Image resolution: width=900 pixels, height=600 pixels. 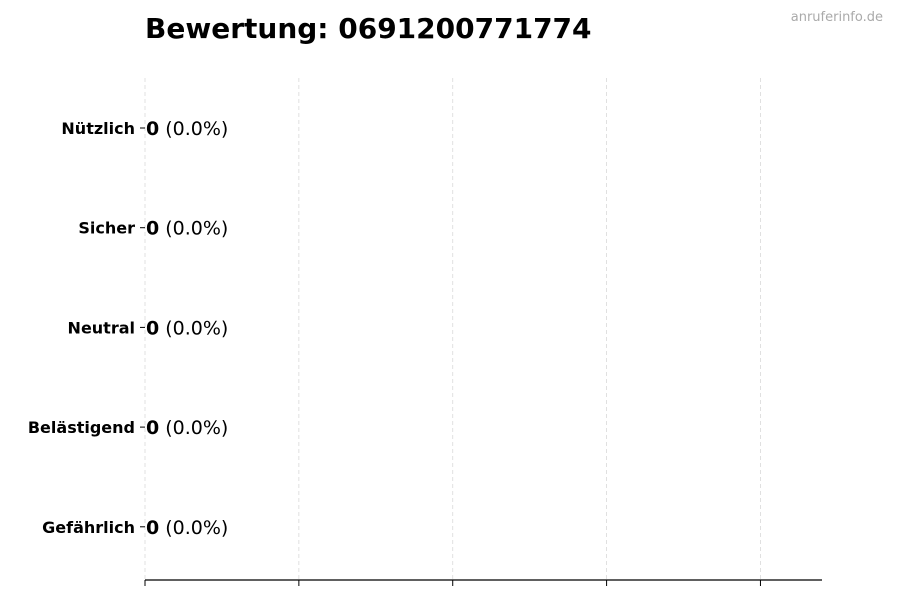 What do you see at coordinates (98, 128) in the screenshot?
I see `category-label: Nützlich` at bounding box center [98, 128].